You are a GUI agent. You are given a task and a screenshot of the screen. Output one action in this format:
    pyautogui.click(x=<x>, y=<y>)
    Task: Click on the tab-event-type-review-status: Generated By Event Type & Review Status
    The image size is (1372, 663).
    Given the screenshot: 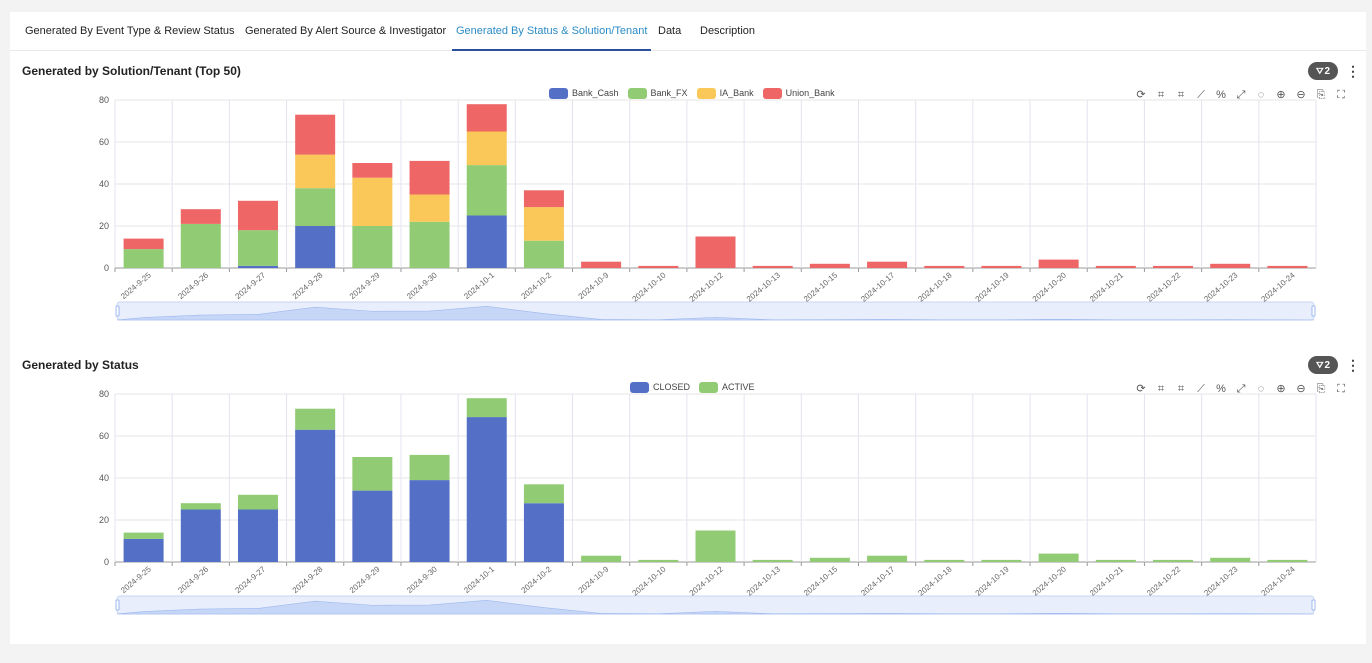 What is the action you would take?
    pyautogui.click(x=130, y=31)
    